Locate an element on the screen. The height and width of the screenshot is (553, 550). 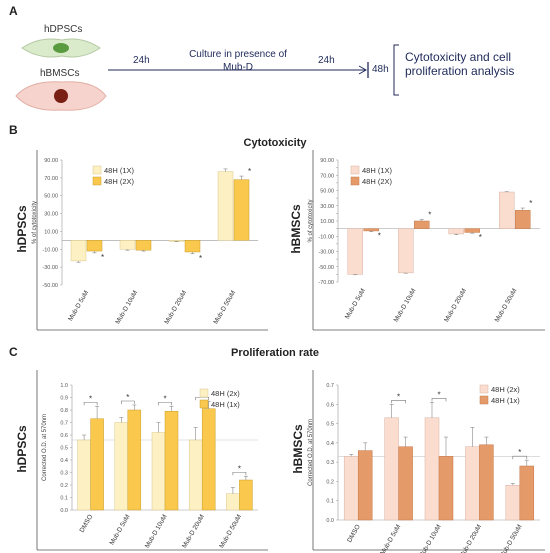
panel-label-a: A is located at coordinates (13, 11).